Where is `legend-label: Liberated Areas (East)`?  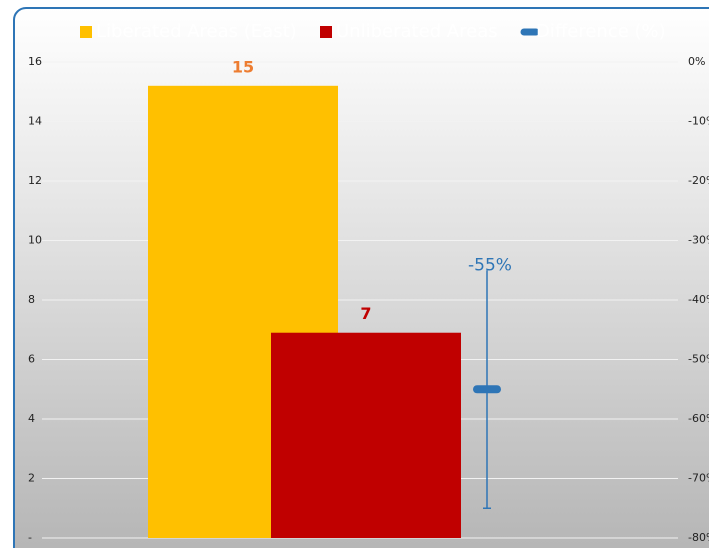
legend-label: Liberated Areas (East) is located at coordinates (196, 31).